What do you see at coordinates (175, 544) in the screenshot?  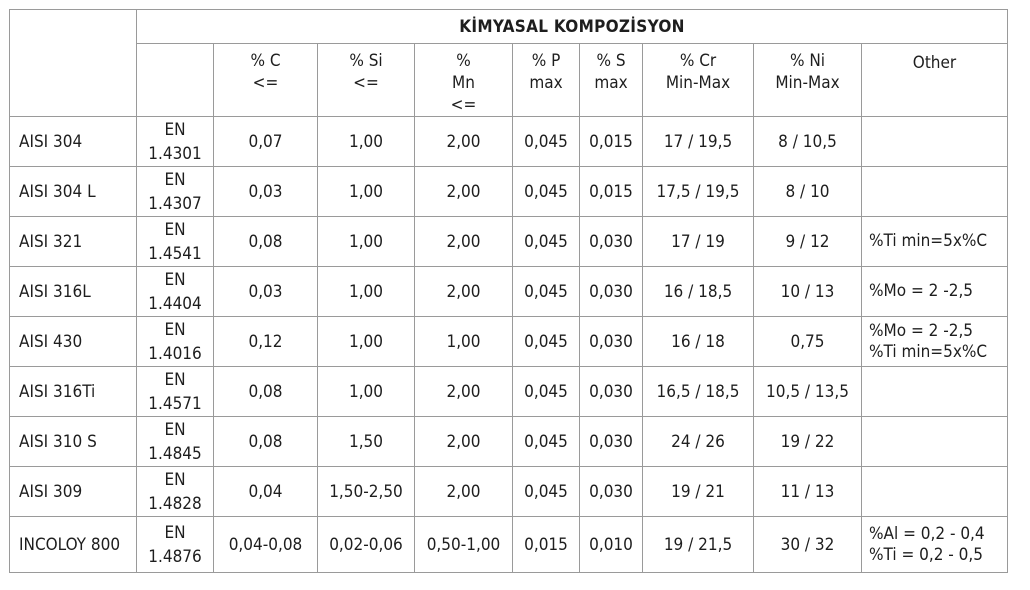 I see `en-number-cell: EN 1.4876` at bounding box center [175, 544].